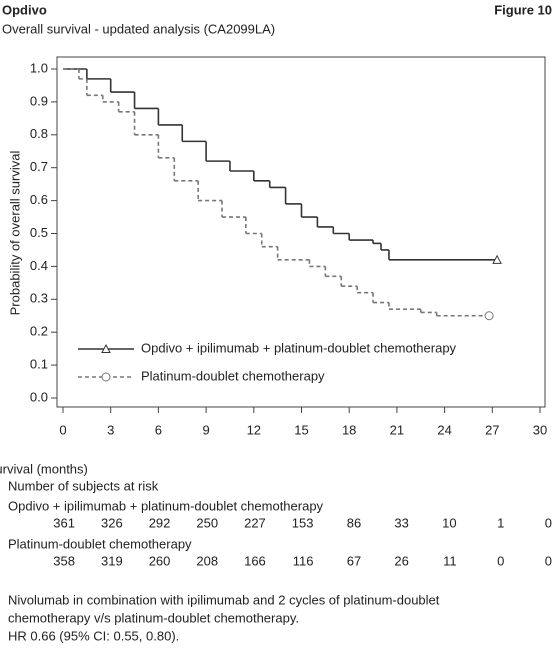 The height and width of the screenshot is (648, 556). What do you see at coordinates (39, 100) in the screenshot?
I see `y-tick-label: 0.9` at bounding box center [39, 100].